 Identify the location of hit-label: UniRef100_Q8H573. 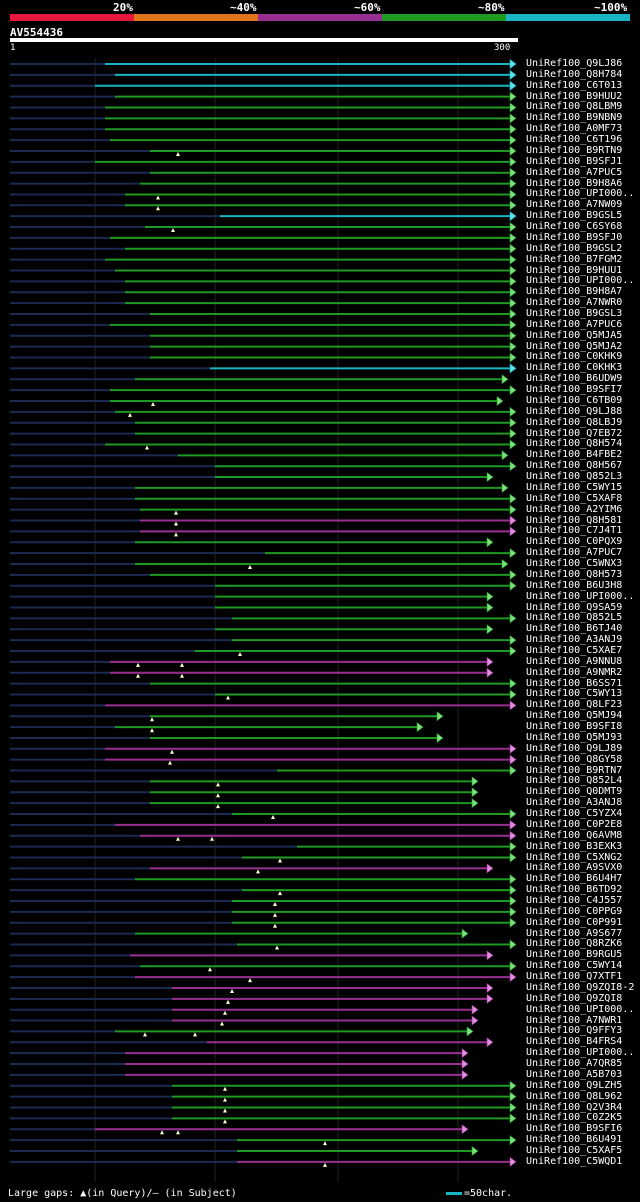
(574, 574).